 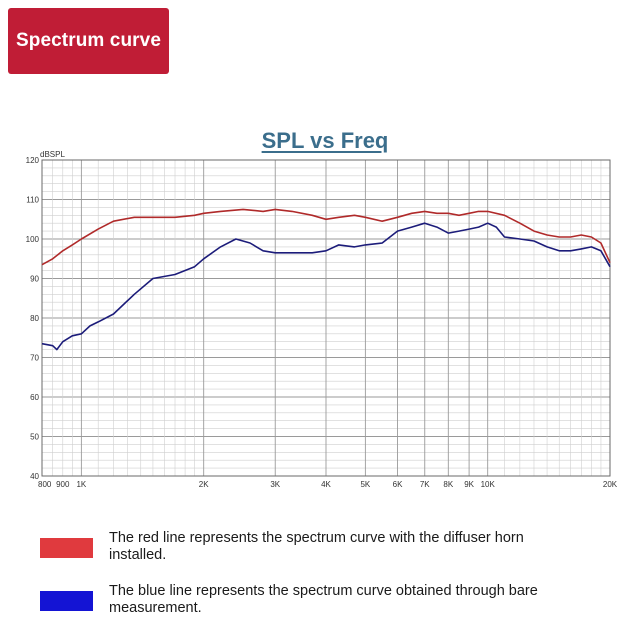 What do you see at coordinates (488, 484) in the screenshot?
I see `x-tick-label: 10K` at bounding box center [488, 484].